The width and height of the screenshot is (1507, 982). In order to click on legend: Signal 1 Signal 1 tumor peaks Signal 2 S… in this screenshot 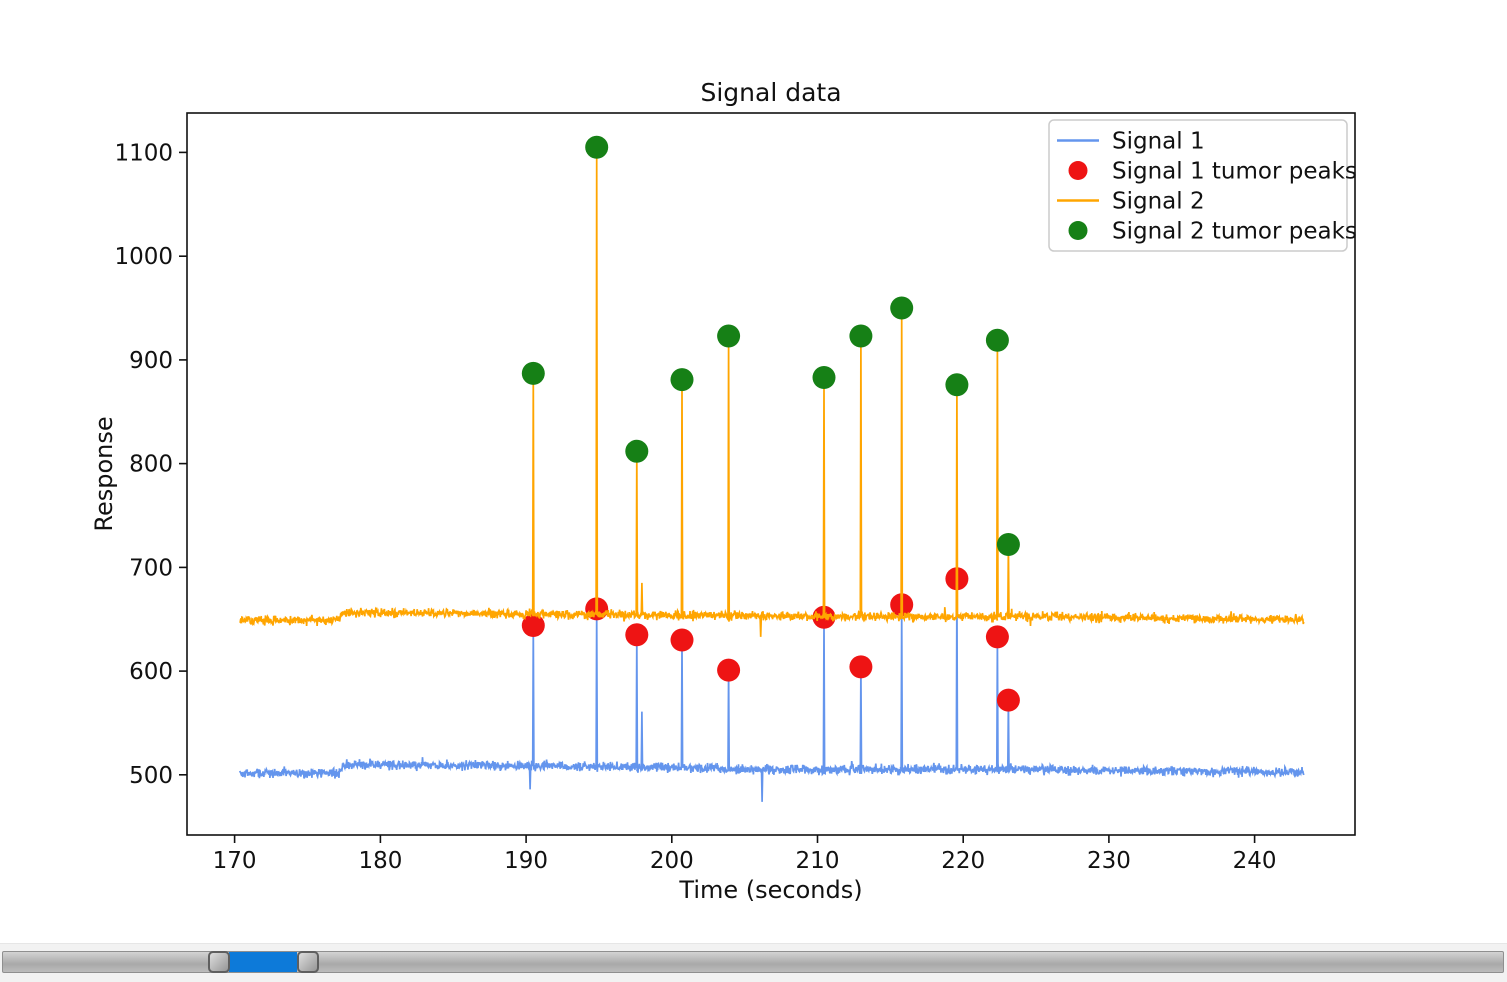, I will do `click(1202, 185)`.